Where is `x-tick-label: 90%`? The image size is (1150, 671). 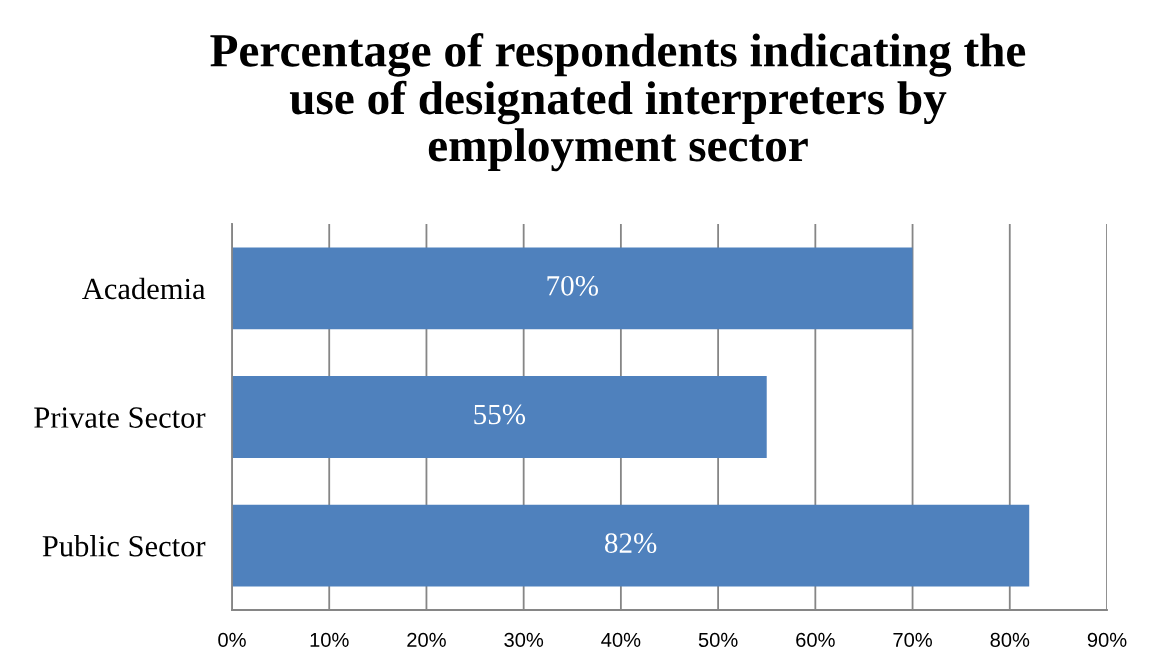
x-tick-label: 90% is located at coordinates (1107, 640).